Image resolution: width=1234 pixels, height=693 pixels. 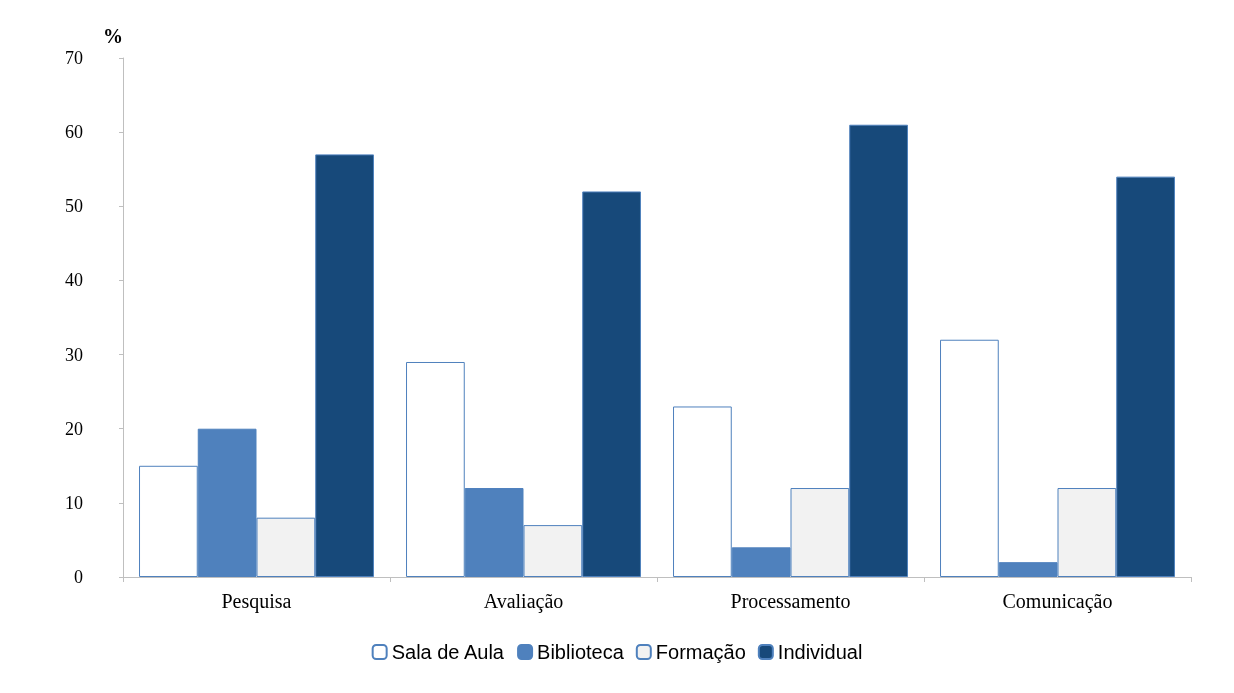 I want to click on y-tick-label: 10, so click(x=74, y=502).